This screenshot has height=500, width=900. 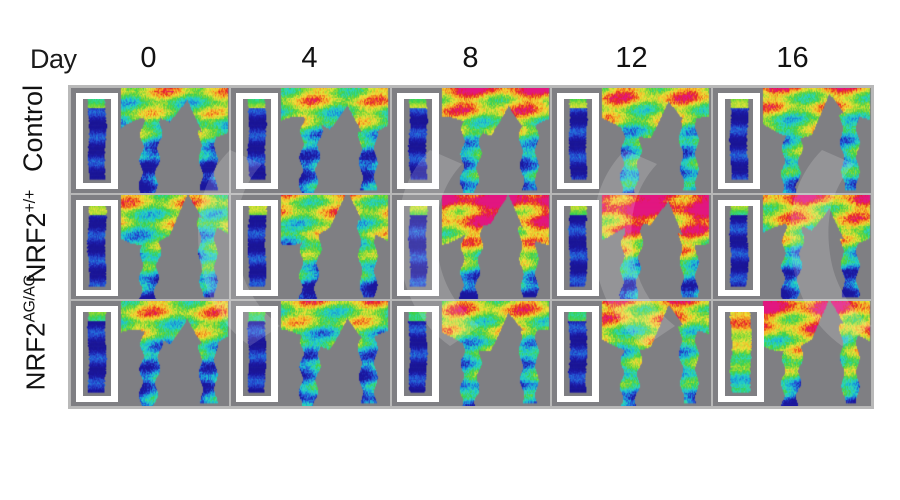 I want to click on row-label-nrf2-agag-text: NRF2, so click(x=35, y=356).